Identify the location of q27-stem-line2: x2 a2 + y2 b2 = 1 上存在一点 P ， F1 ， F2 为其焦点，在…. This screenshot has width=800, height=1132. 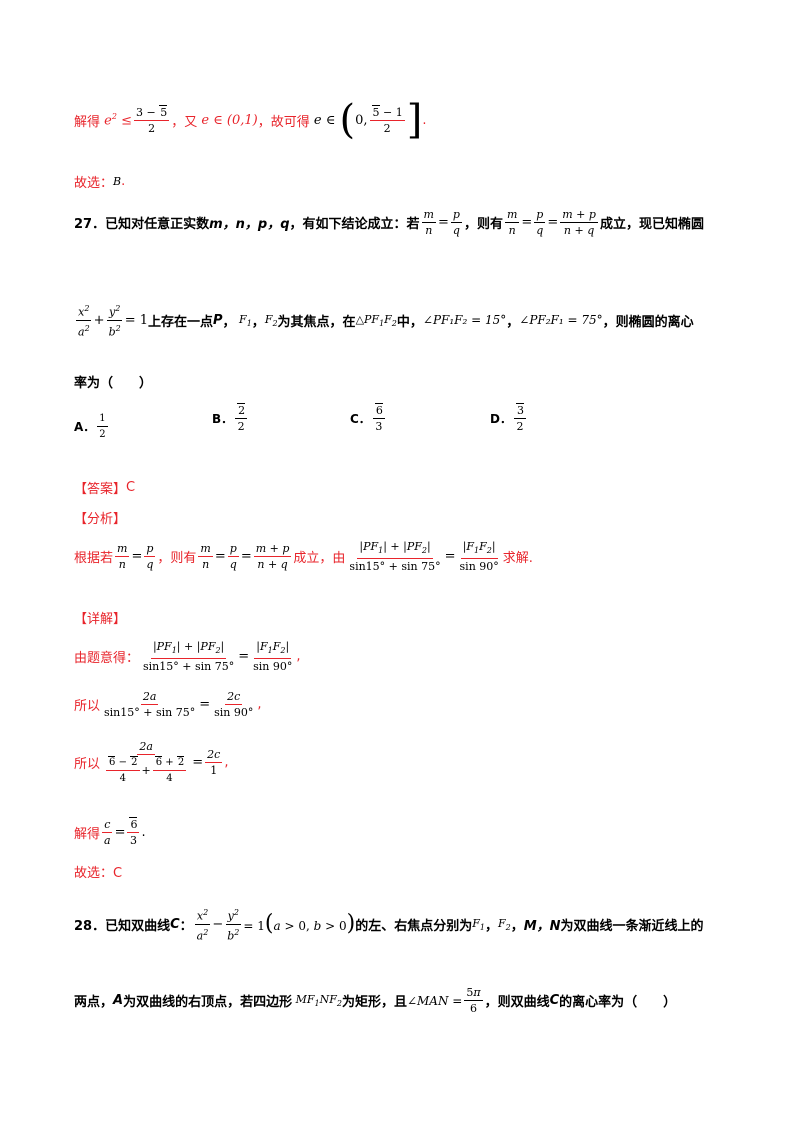
(385, 321).